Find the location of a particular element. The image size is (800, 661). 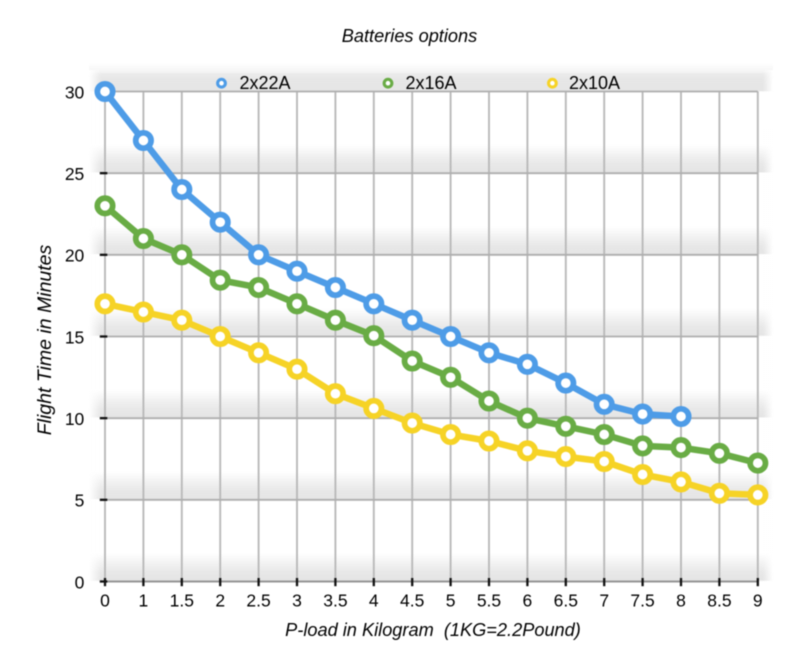

svg-text: 1 is located at coordinates (144, 601).